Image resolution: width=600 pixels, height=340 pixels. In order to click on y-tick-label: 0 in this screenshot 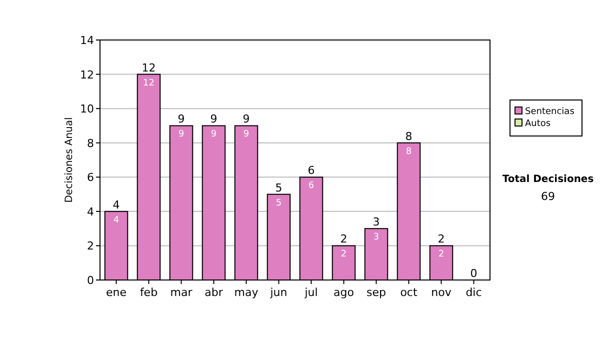, I will do `click(90, 280)`.